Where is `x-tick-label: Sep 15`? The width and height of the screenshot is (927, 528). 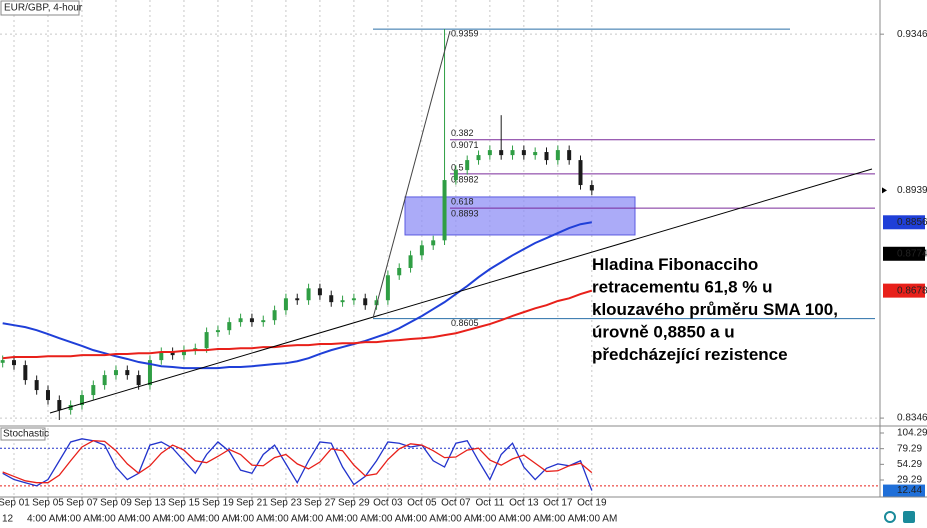 x-tick-label: Sep 15 is located at coordinates (184, 503).